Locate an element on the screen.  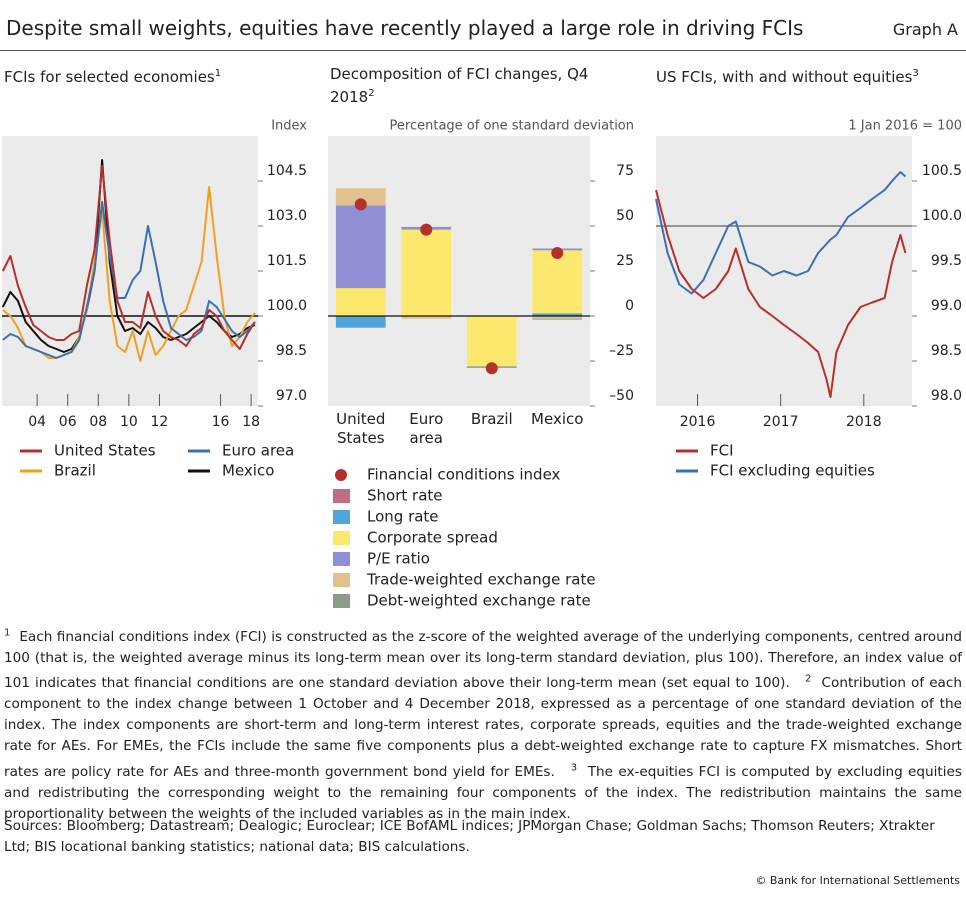
x-tick-label: 2017 is located at coordinates (781, 422).